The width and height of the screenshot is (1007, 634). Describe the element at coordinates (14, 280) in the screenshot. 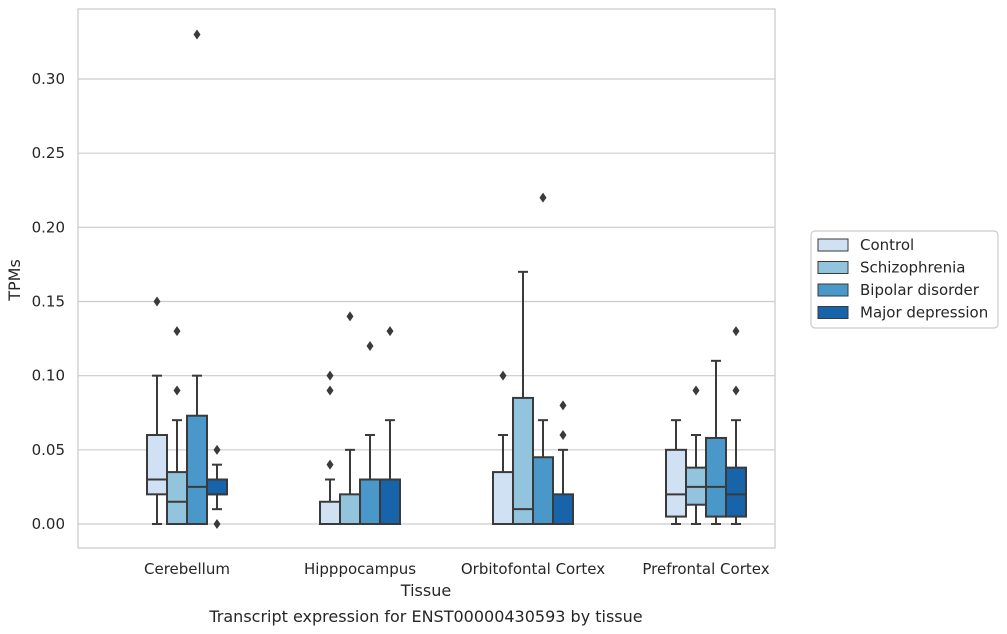

I see `y-axis-label: TPMs` at that location.